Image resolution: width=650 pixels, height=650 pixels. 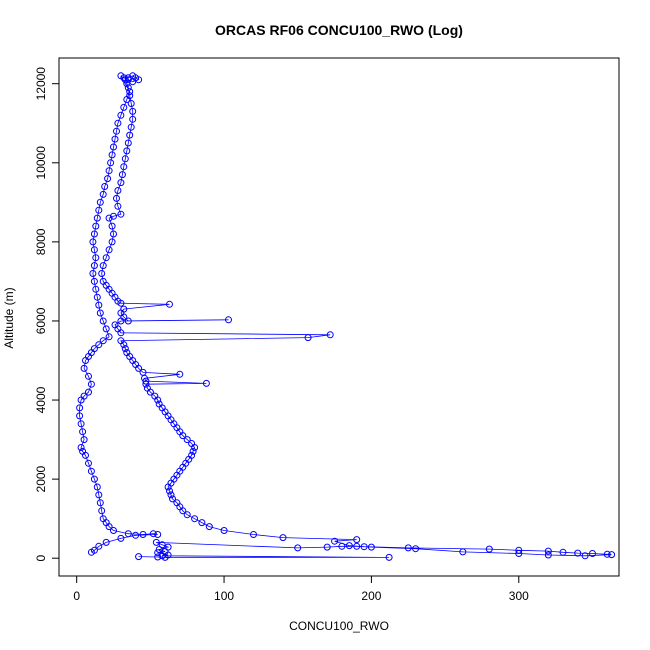 What do you see at coordinates (519, 596) in the screenshot?
I see `x-tick-label: 300` at bounding box center [519, 596].